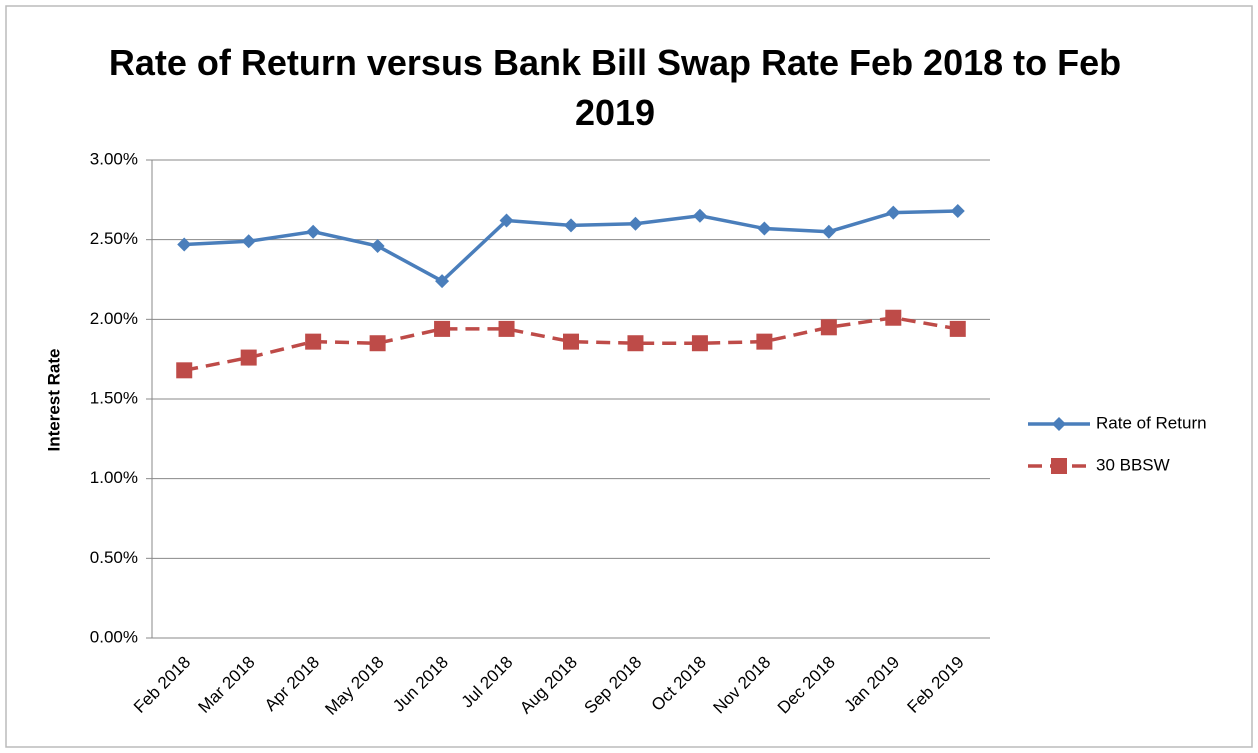 This screenshot has width=1258, height=753. What do you see at coordinates (936, 685) in the screenshot?
I see `x-tick-label: Feb 2019` at bounding box center [936, 685].